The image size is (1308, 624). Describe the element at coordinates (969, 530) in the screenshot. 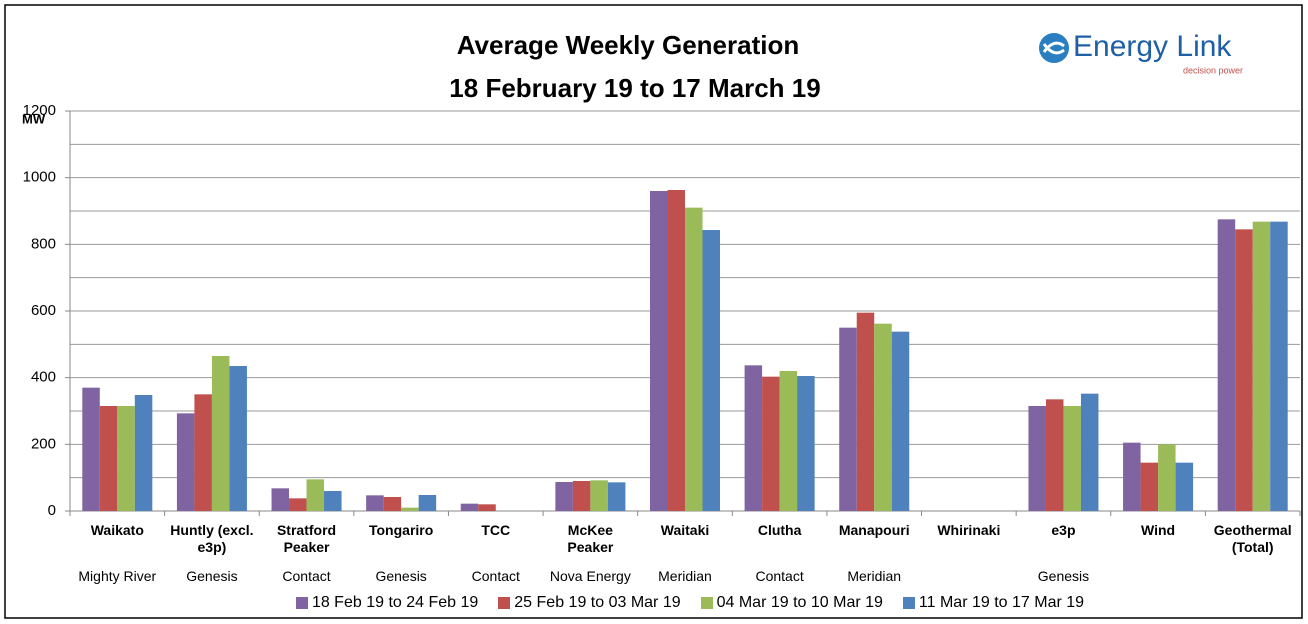

I see `x-tick-label: Whirinaki` at that location.